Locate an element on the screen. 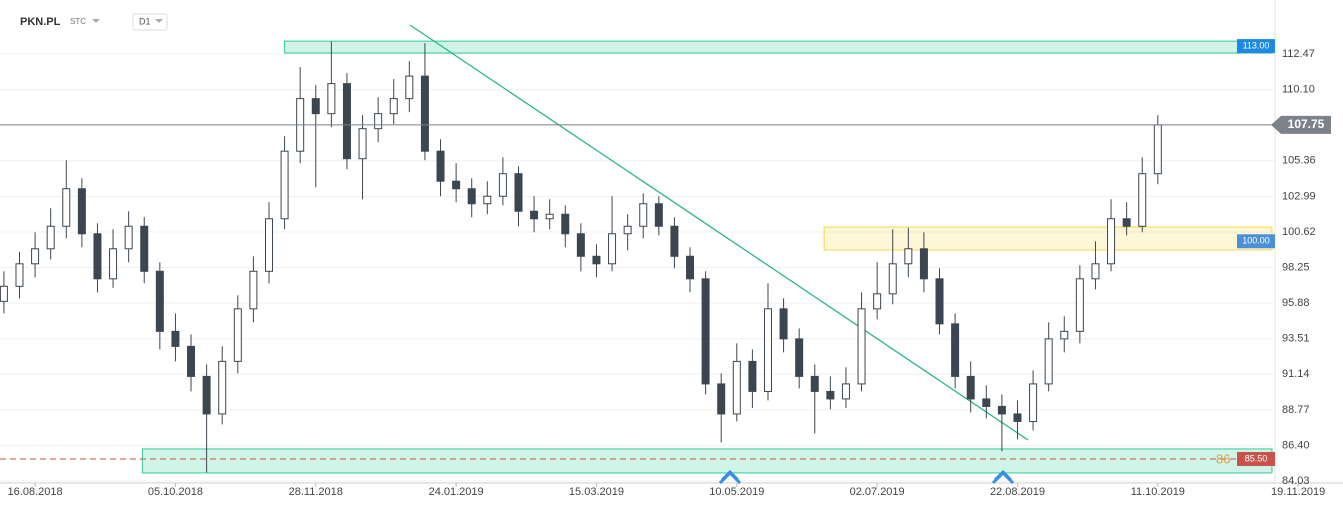 This screenshot has width=1343, height=509. x-tick-label: 22.08.2019 is located at coordinates (1017, 492).